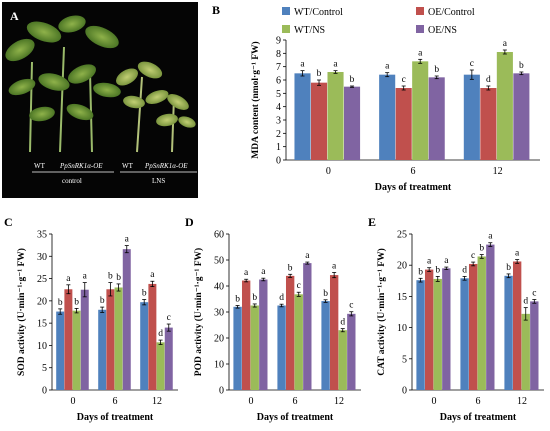 Image resolution: width=550 pixels, height=431 pixels. I want to click on chart-d-panel-label: D, so click(189, 222).